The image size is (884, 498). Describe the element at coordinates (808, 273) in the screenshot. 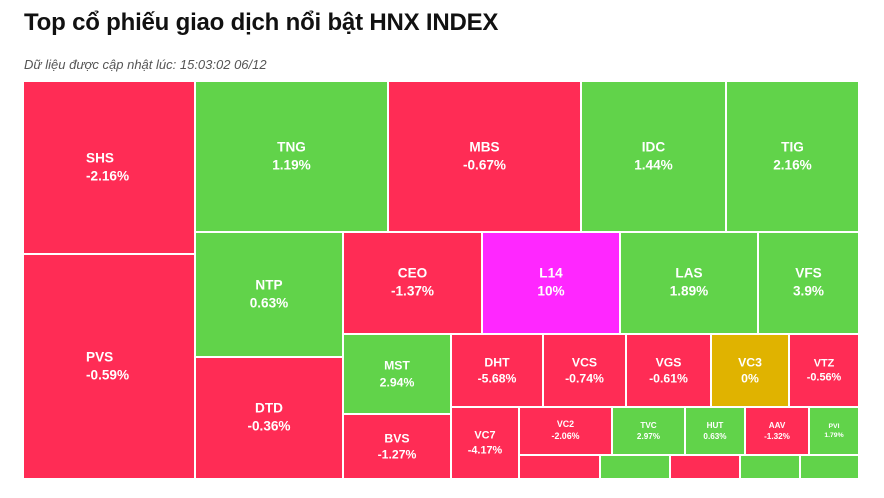

I see `tile-symbol: VFS` at that location.